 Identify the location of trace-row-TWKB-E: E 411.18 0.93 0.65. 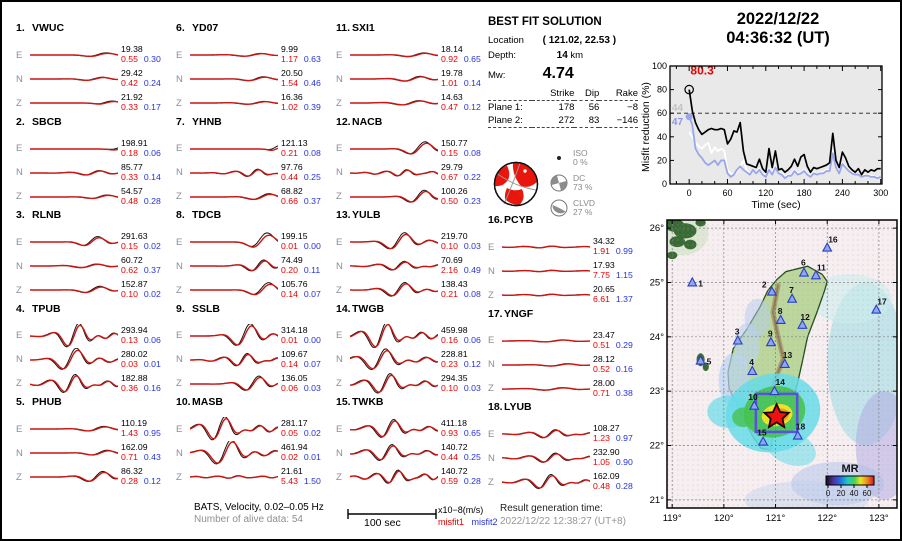
(415, 429).